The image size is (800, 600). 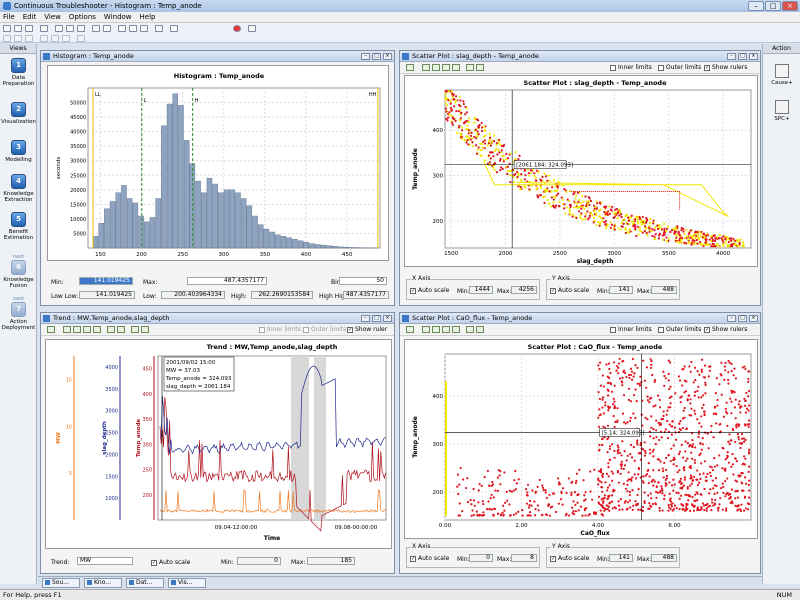 I want to click on export-icon, so click(x=145, y=329).